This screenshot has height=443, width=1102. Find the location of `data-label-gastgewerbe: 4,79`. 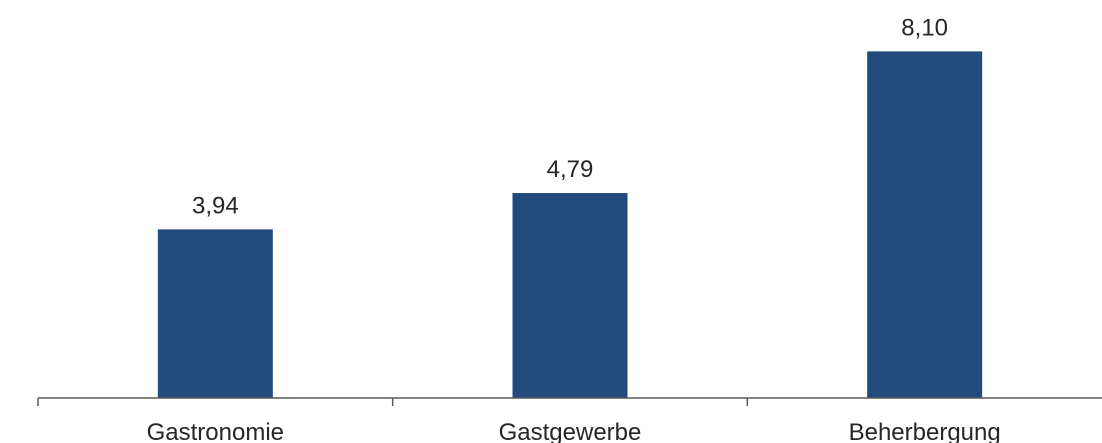

data-label-gastgewerbe: 4,79 is located at coordinates (570, 169).